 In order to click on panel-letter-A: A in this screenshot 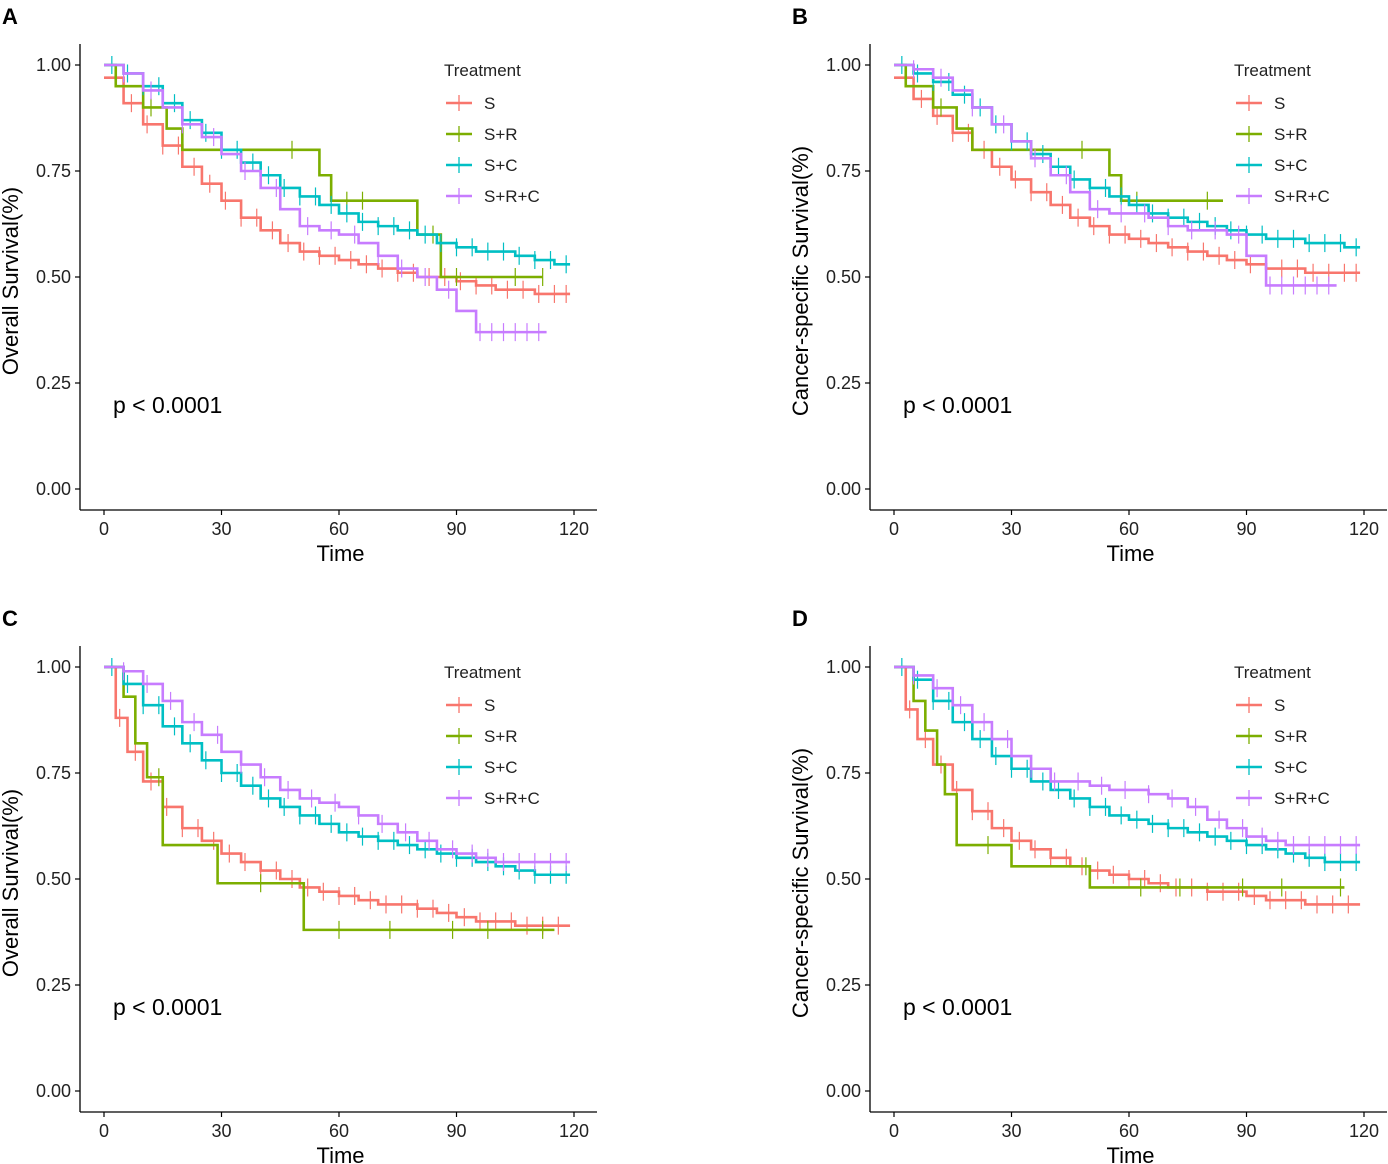, I will do `click(10, 16)`.